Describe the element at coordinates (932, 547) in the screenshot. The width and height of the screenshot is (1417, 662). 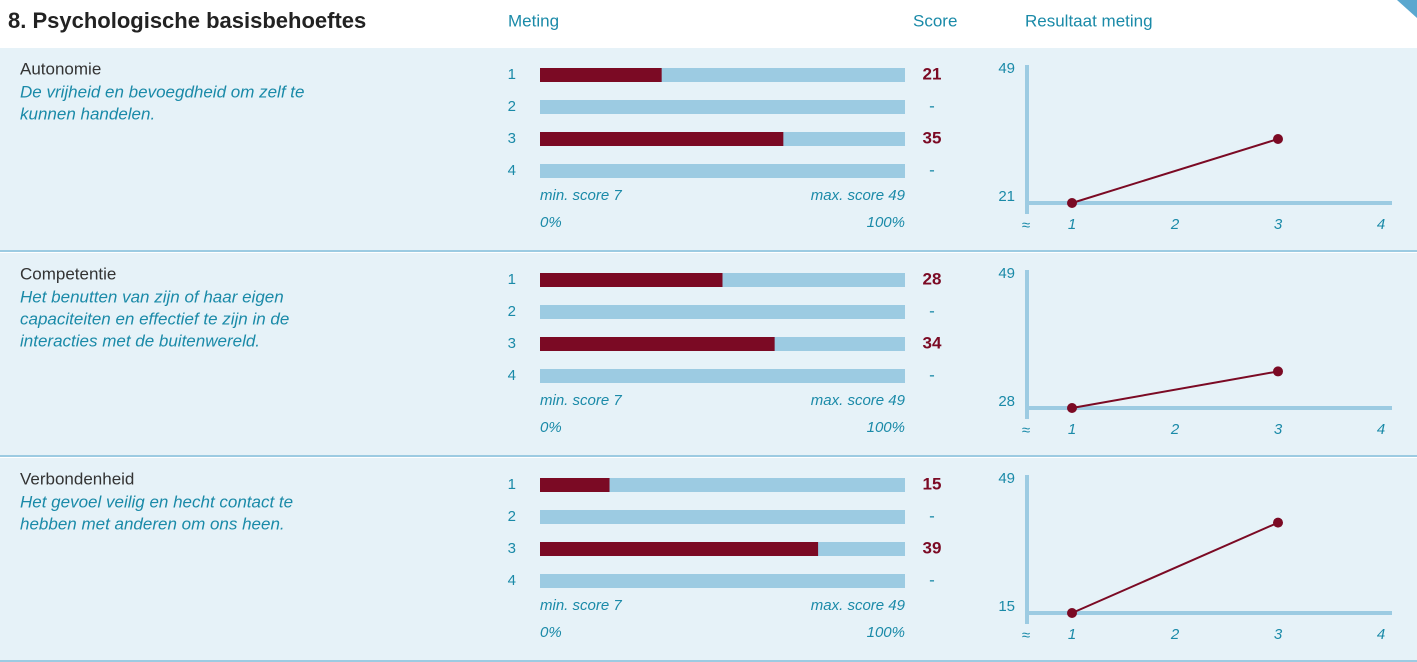
I see `score-label: 39` at that location.